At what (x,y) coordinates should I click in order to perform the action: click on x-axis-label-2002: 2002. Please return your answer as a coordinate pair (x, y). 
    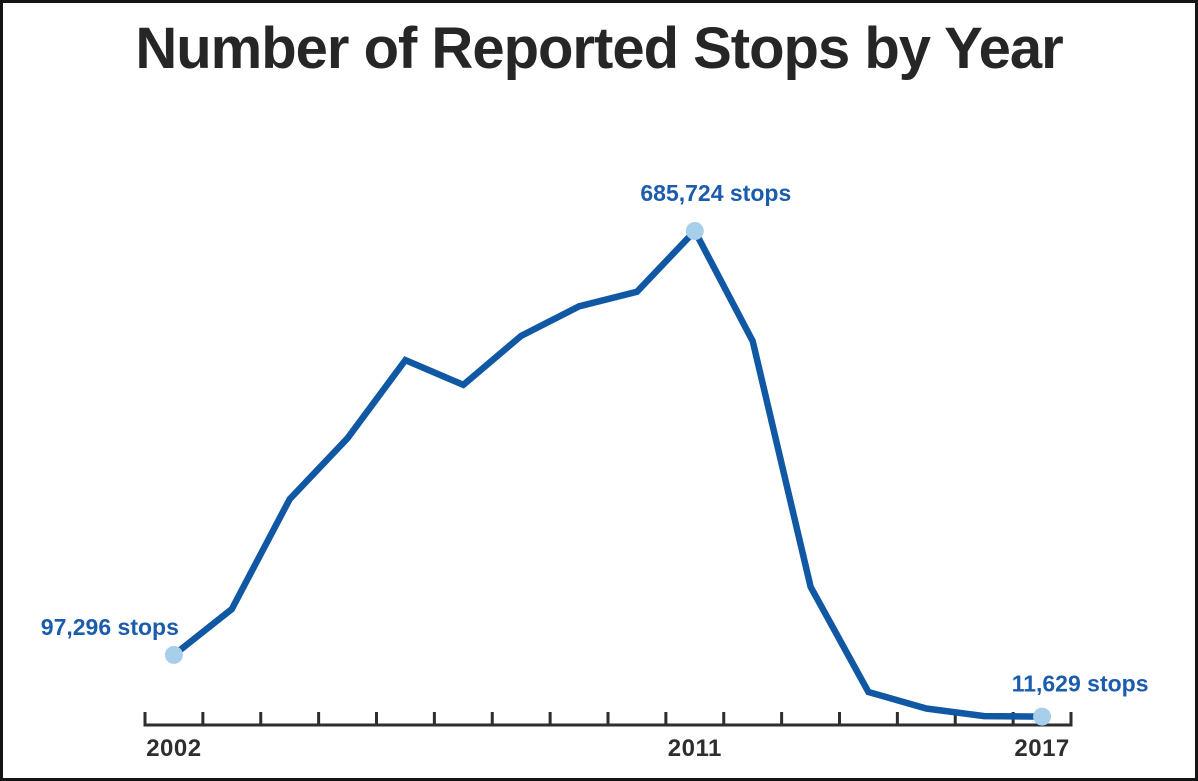
    Looking at the image, I should click on (173, 748).